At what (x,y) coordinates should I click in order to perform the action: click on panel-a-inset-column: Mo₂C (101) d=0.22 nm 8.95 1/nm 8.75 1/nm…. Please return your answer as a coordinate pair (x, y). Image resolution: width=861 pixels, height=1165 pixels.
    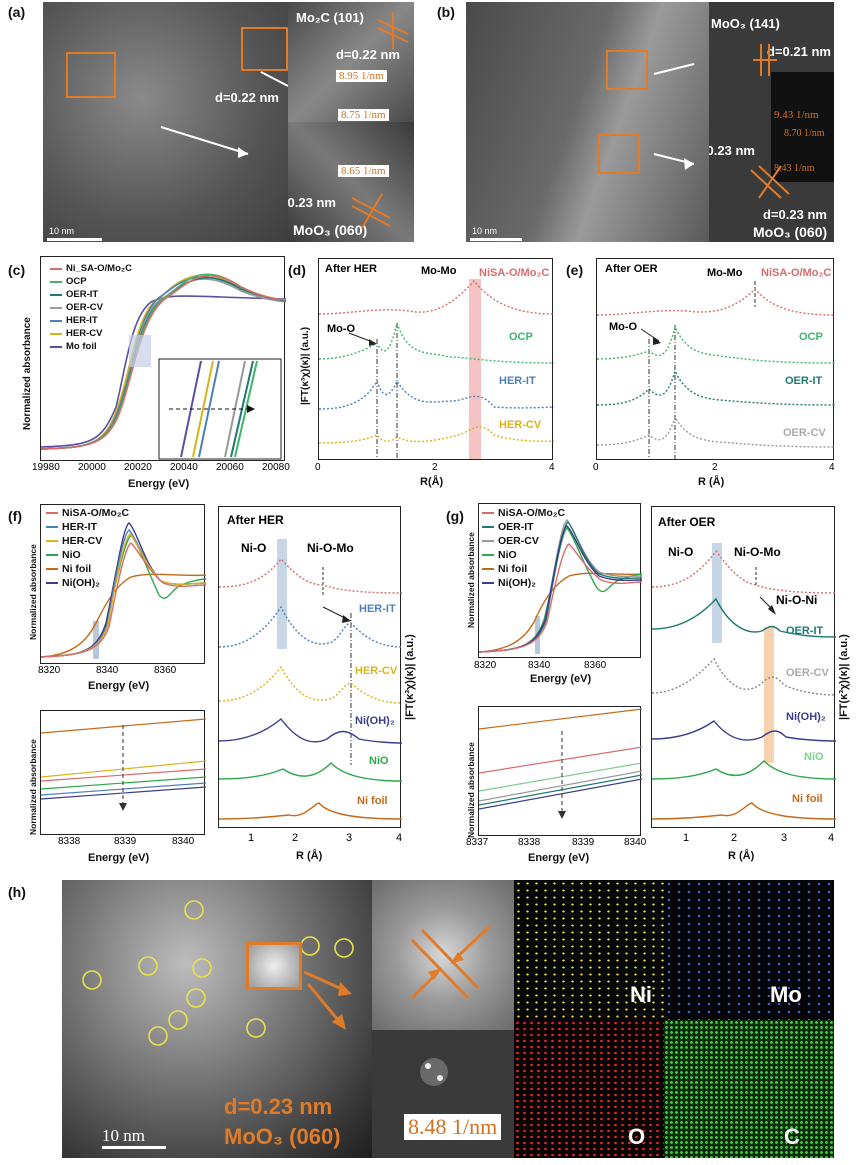
    Looking at the image, I should click on (351, 122).